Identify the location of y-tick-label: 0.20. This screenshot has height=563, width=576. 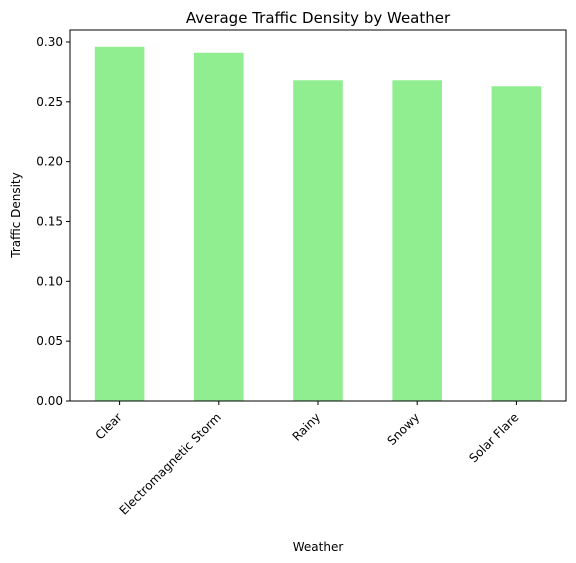
(49, 162).